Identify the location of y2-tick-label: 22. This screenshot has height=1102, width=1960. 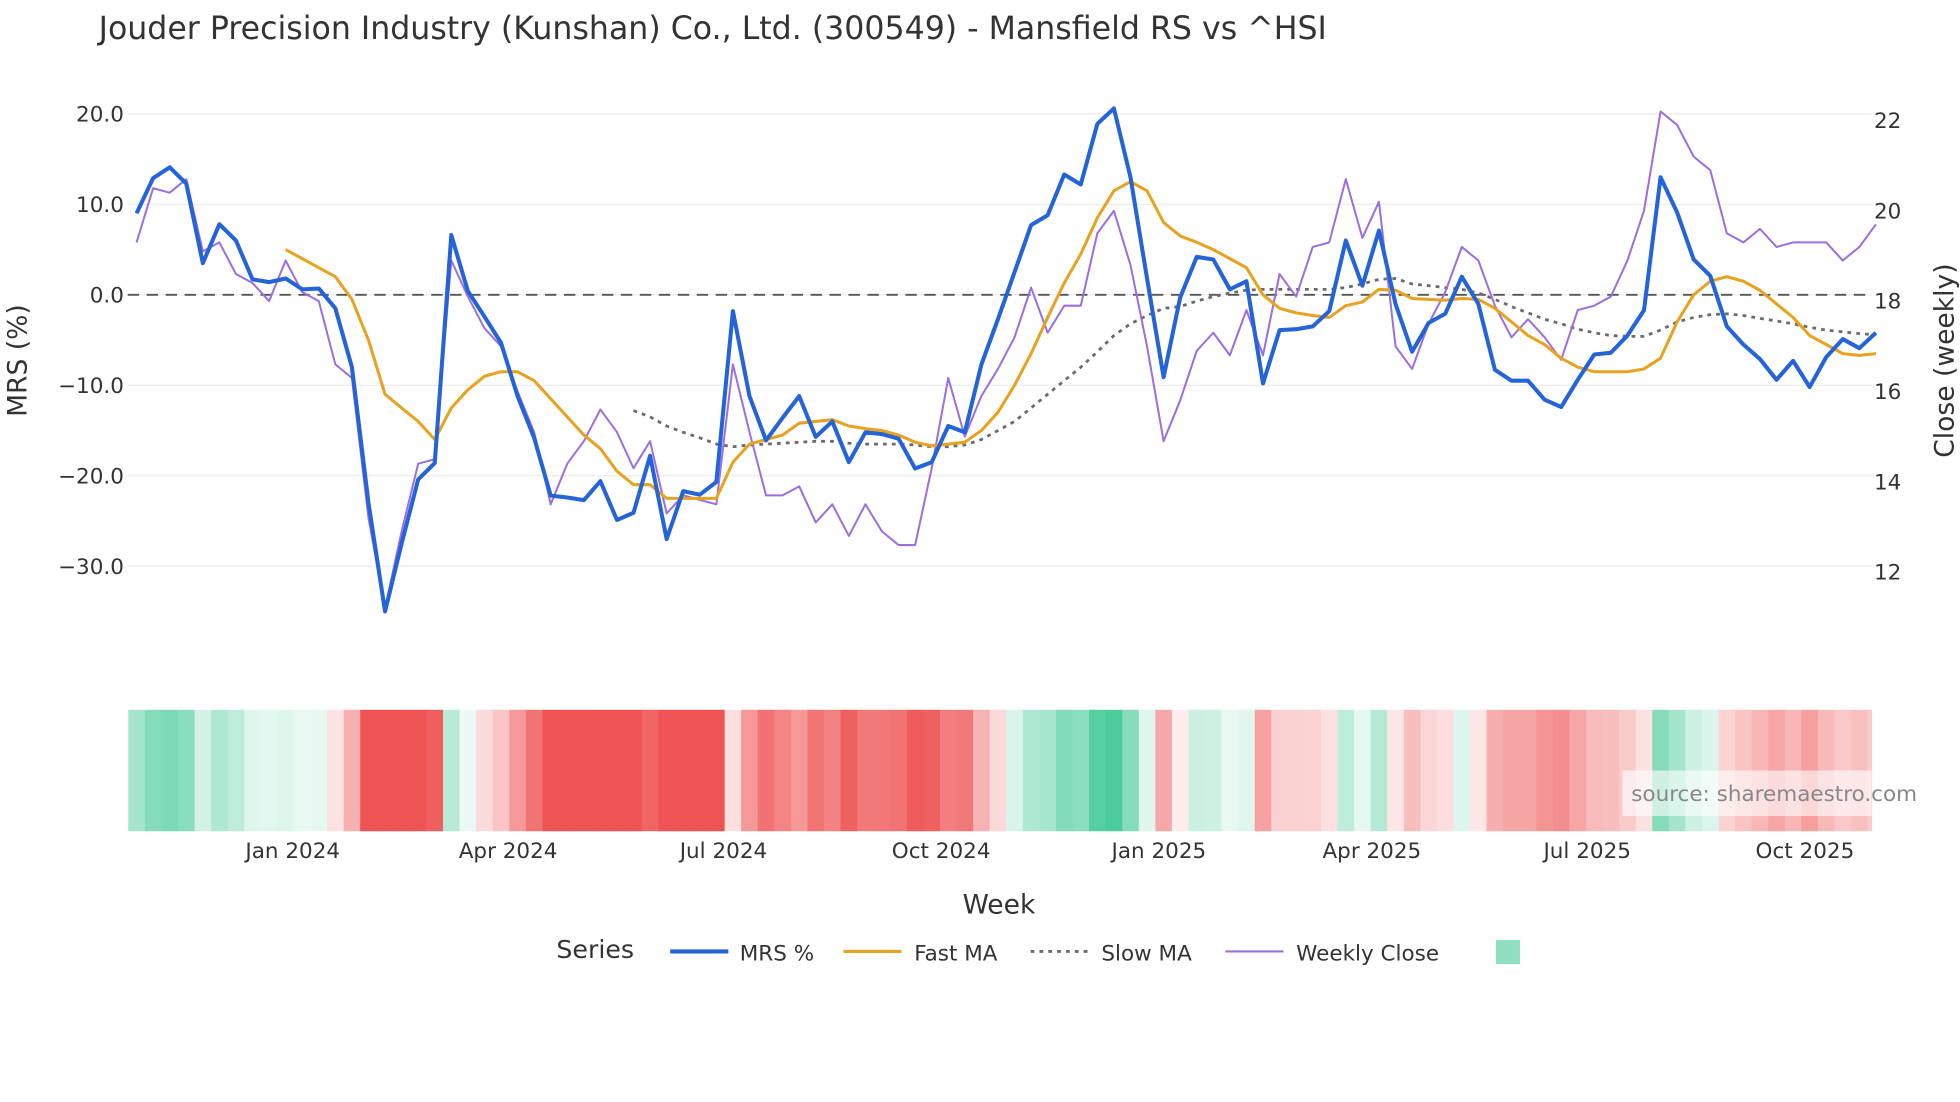
(1887, 121).